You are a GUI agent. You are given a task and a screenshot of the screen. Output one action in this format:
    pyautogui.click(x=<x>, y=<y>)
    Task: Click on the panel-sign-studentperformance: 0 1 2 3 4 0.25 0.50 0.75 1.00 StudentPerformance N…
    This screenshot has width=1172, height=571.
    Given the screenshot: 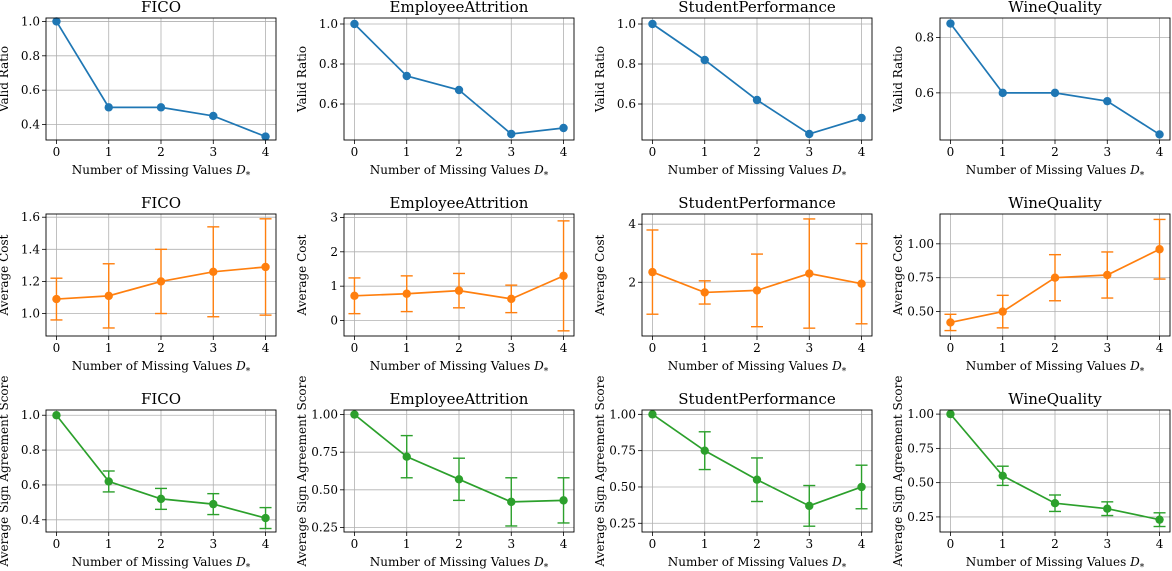 What is the action you would take?
    pyautogui.click(x=733, y=473)
    